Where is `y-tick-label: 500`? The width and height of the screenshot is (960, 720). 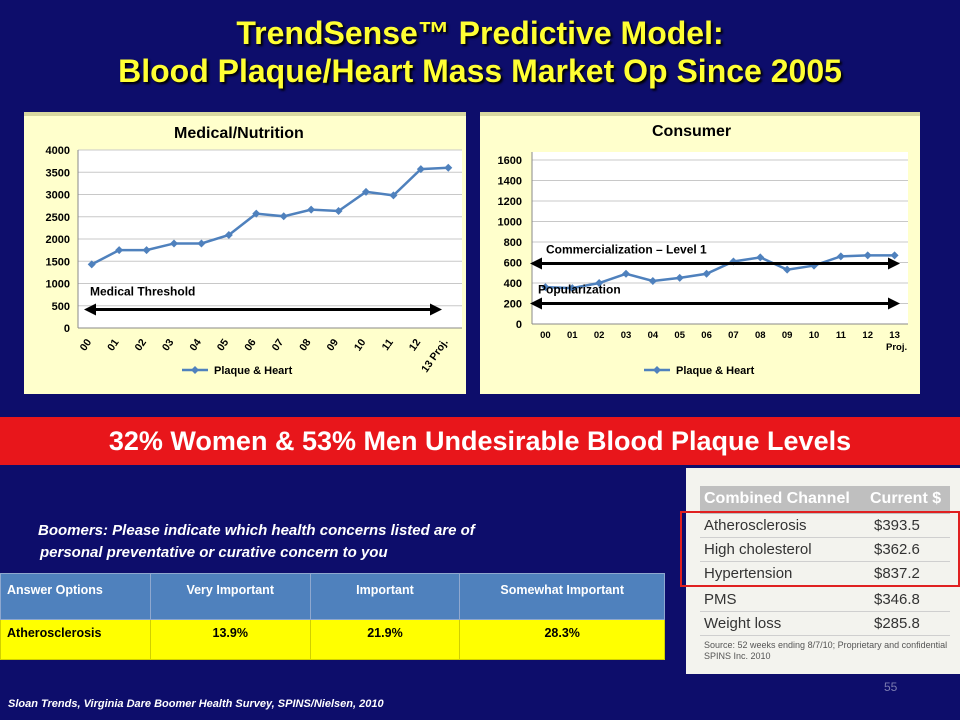 y-tick-label: 500 is located at coordinates (61, 307).